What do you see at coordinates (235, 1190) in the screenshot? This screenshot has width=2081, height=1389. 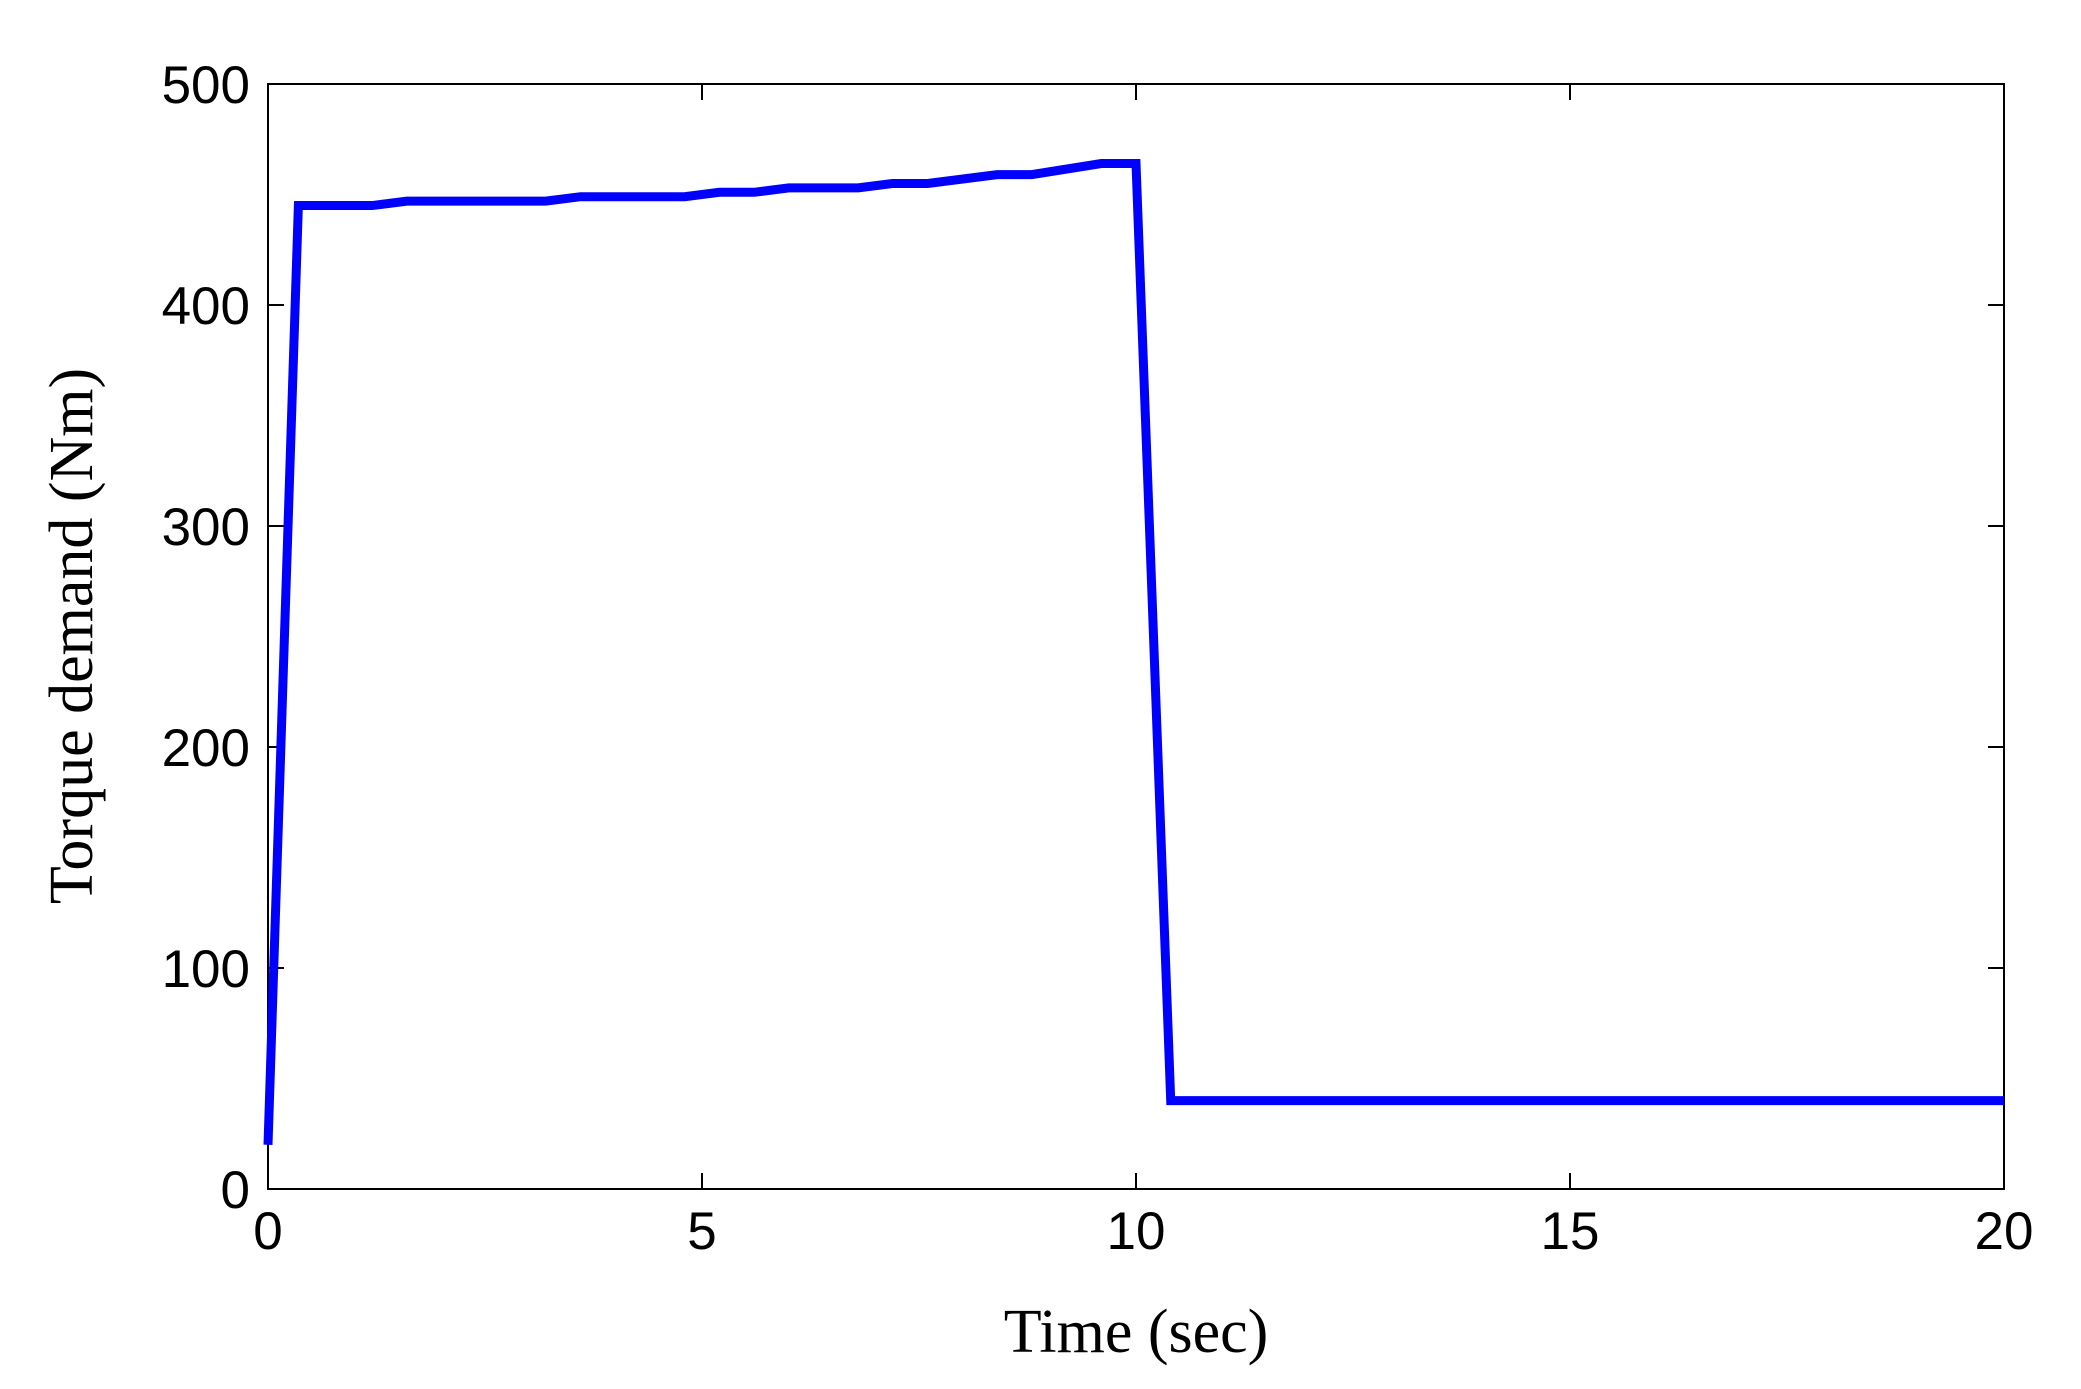 I see `y-tick-label: 0` at bounding box center [235, 1190].